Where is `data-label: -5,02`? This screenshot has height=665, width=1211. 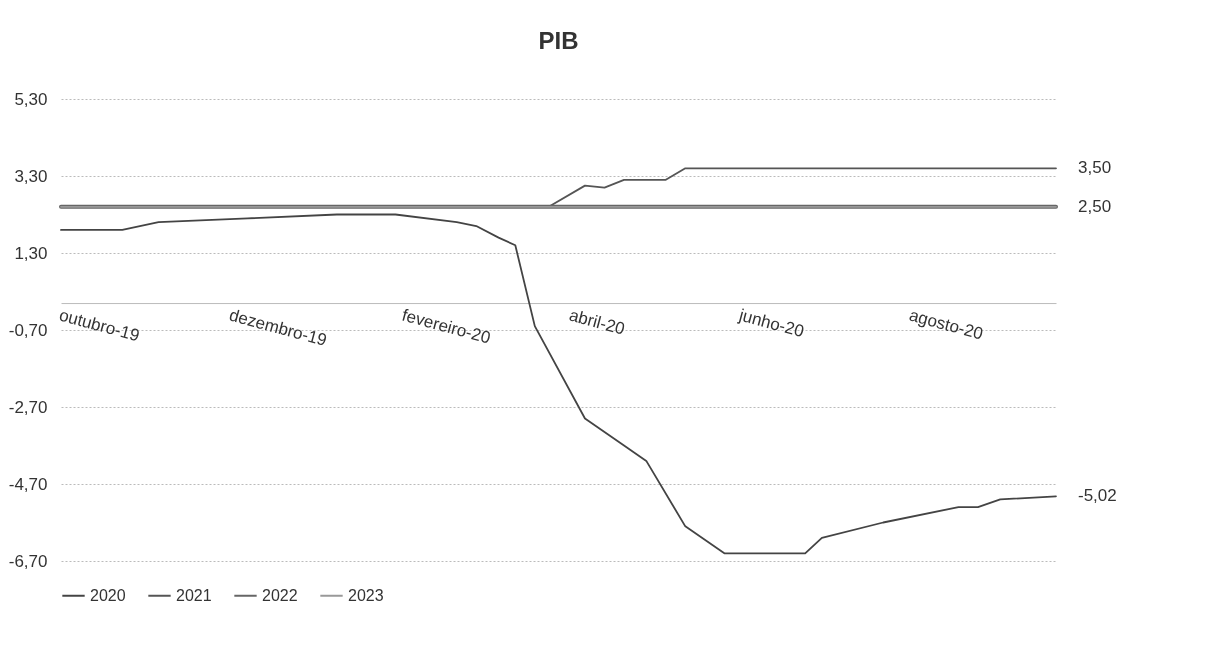 data-label: -5,02 is located at coordinates (1097, 496).